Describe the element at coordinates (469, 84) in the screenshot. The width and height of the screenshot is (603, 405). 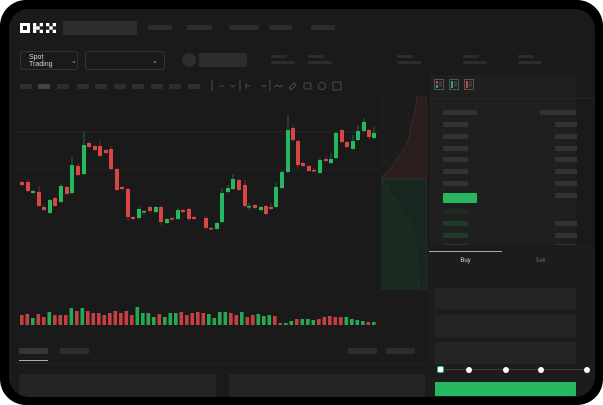
I see `asks-only-icon` at that location.